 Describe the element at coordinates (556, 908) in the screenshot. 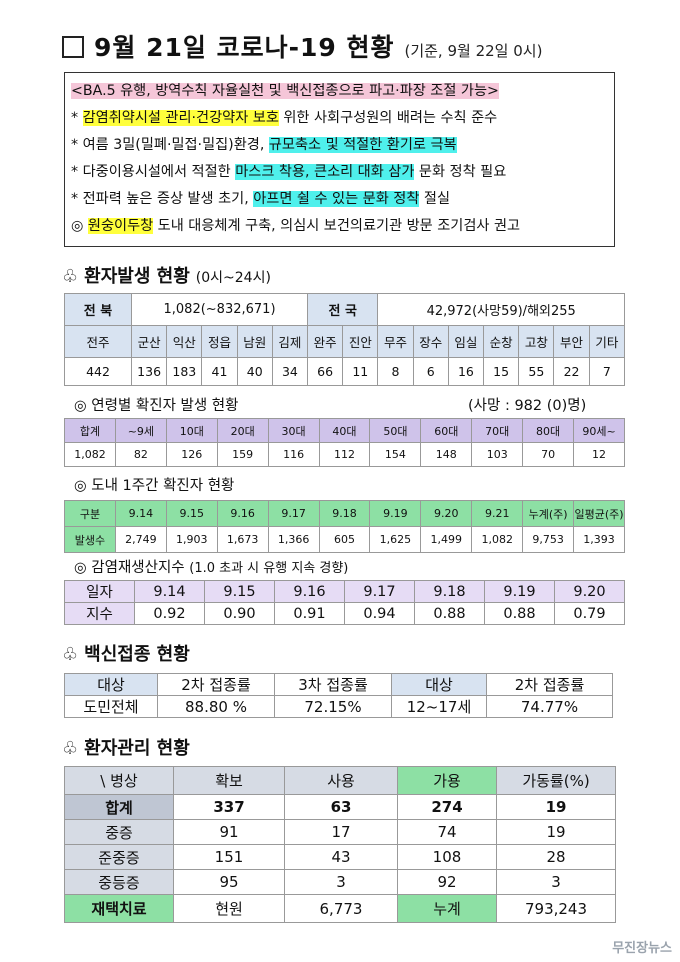

I see `care-cell: 793,243` at that location.